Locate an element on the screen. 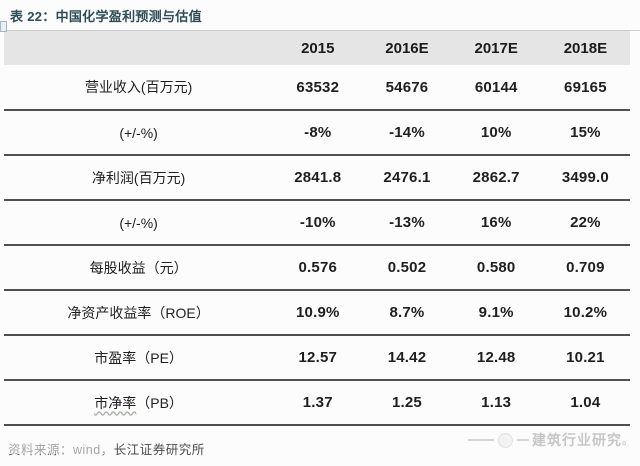  cell-value: -13% is located at coordinates (407, 222).